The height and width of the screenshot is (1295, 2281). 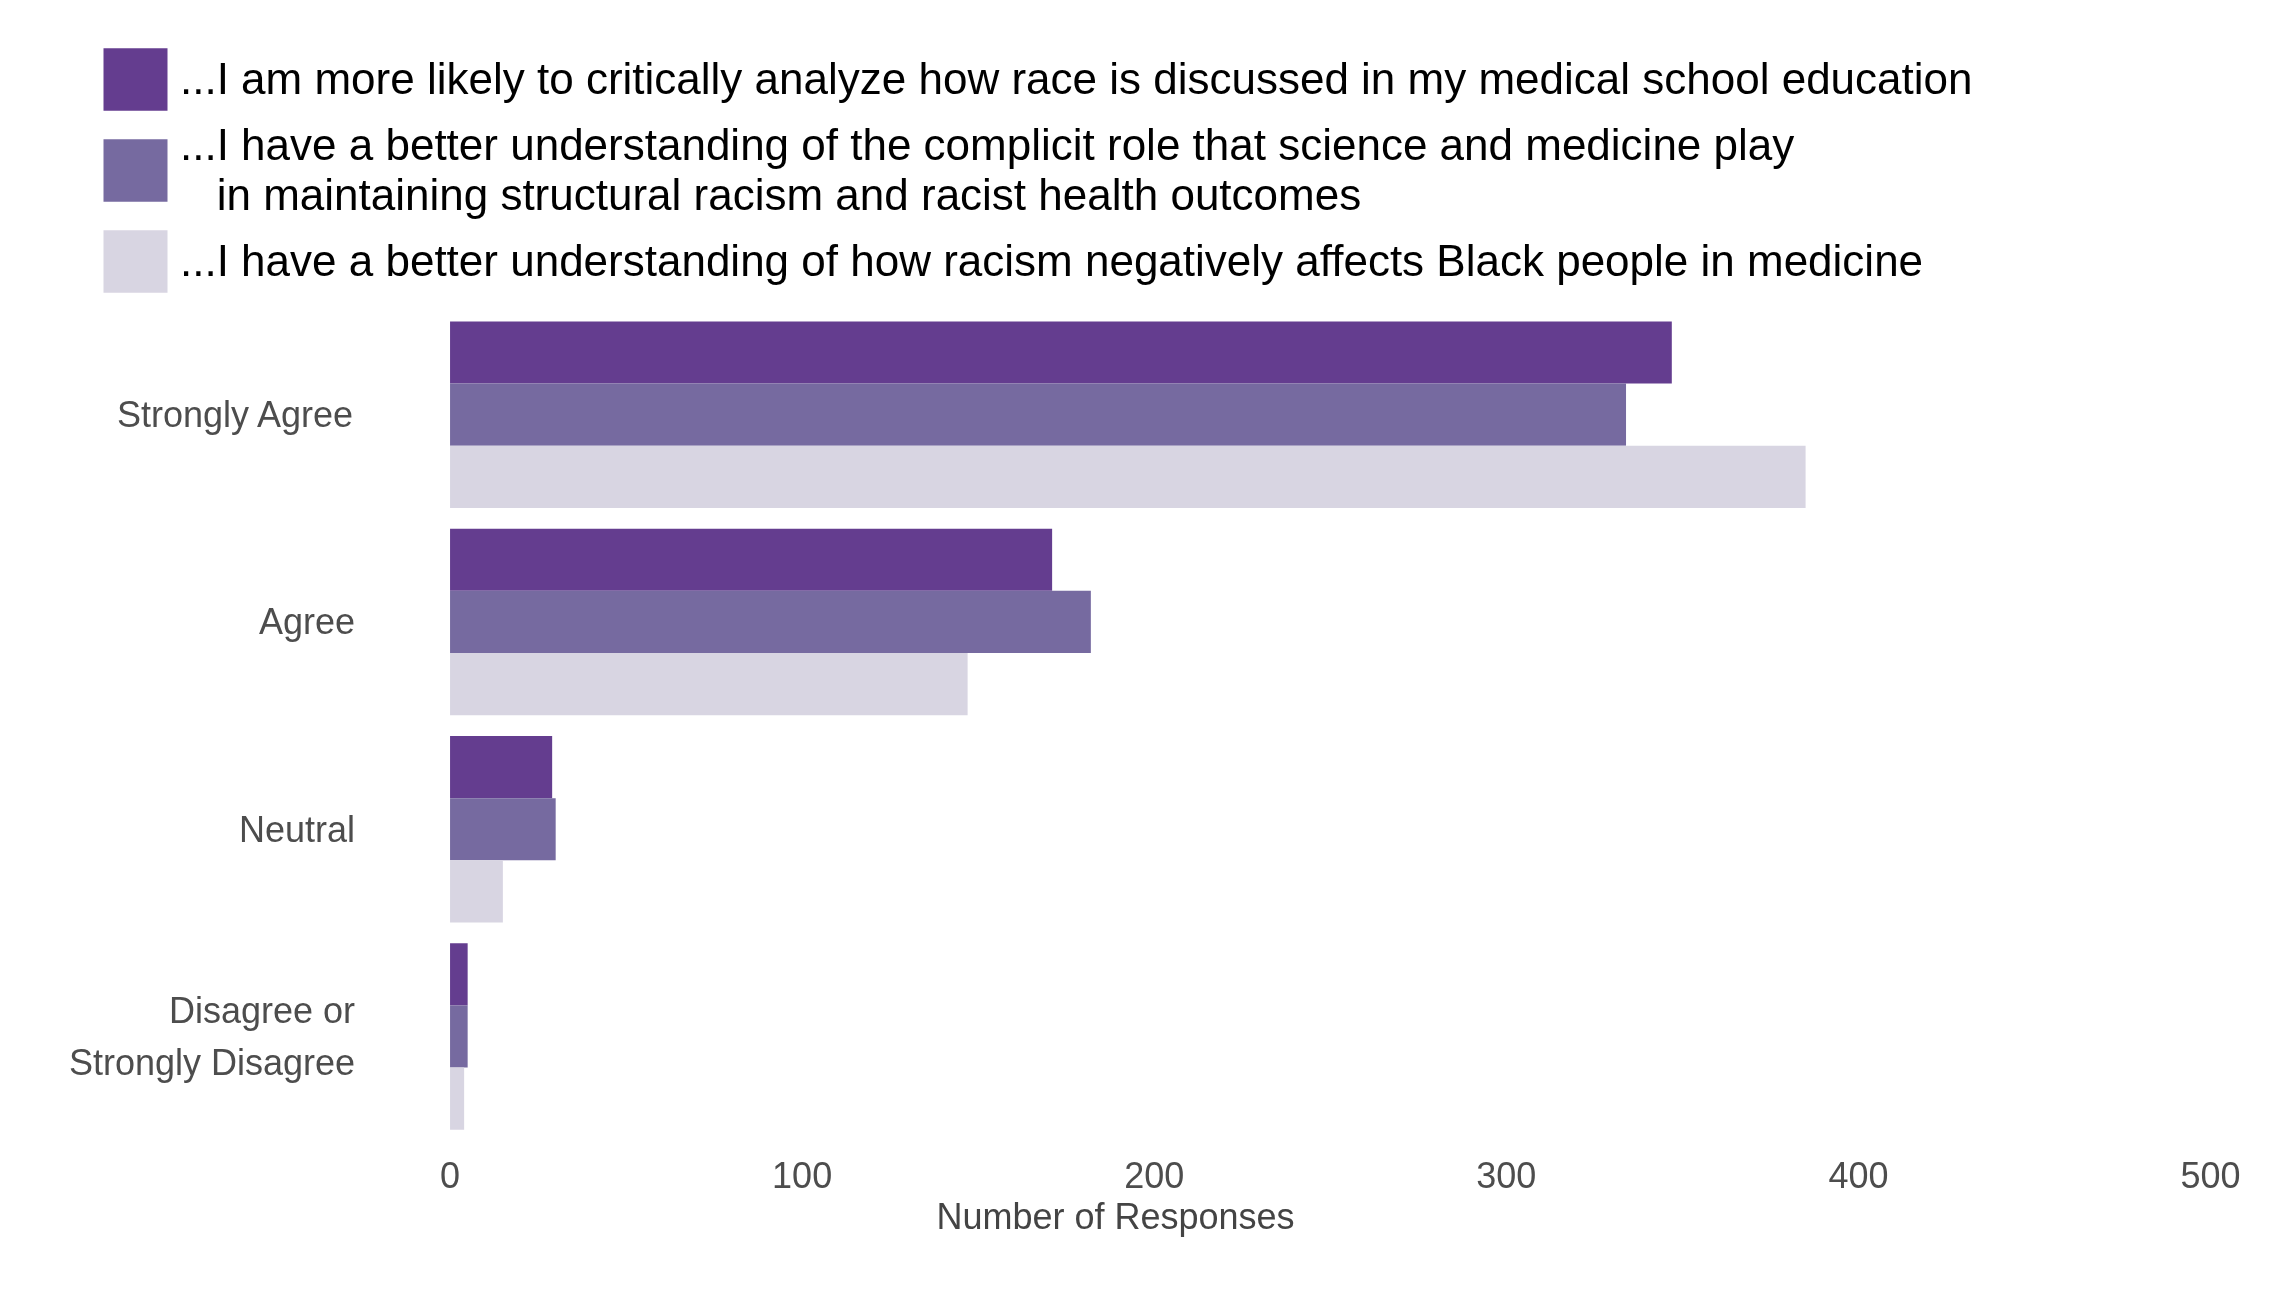 What do you see at coordinates (297, 829) in the screenshot?
I see `y-tick-label: Neutral` at bounding box center [297, 829].